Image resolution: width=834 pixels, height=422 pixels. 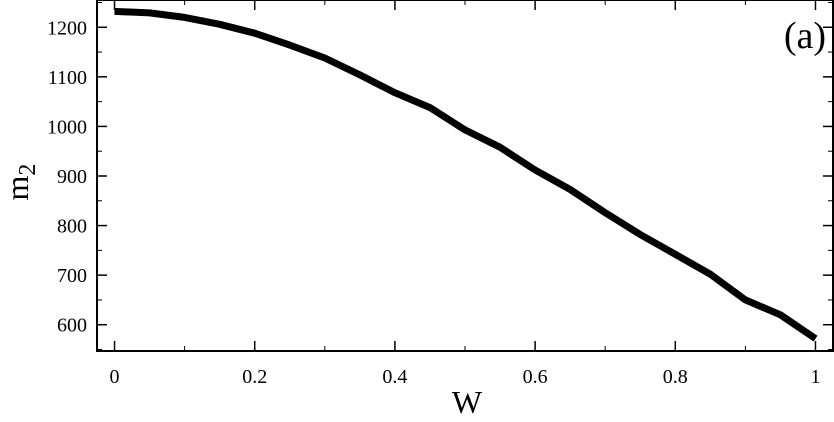 I want to click on y-tick-label: 1100, so click(x=67, y=78).